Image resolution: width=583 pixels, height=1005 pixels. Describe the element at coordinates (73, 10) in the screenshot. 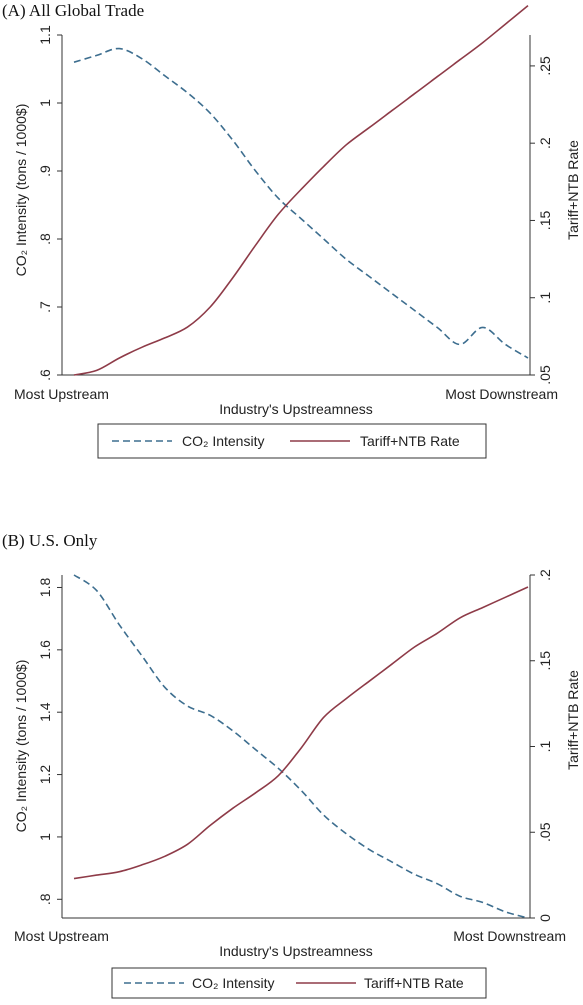

I see `chart-title: (A) All Global Trade` at that location.